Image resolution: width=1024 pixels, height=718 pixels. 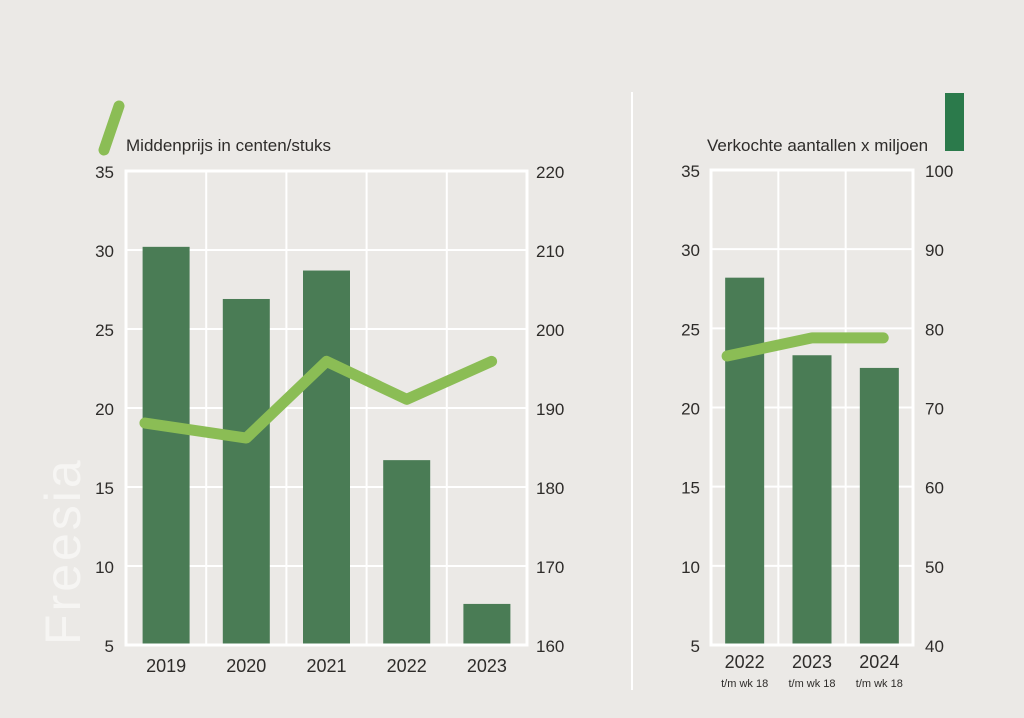 I want to click on right-axis-tick: 160, so click(x=550, y=646).